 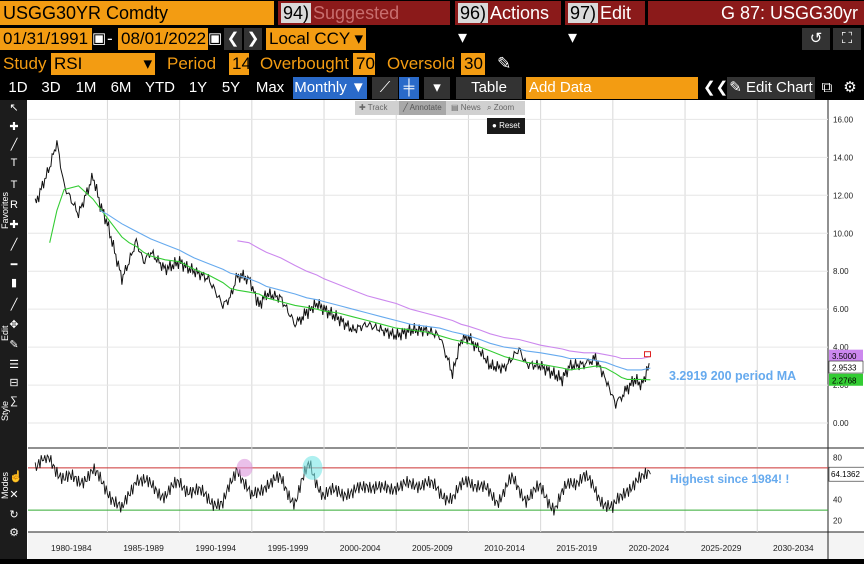 I want to click on suggested-charts-button: 94)Suggested Charts, so click(x=364, y=24).